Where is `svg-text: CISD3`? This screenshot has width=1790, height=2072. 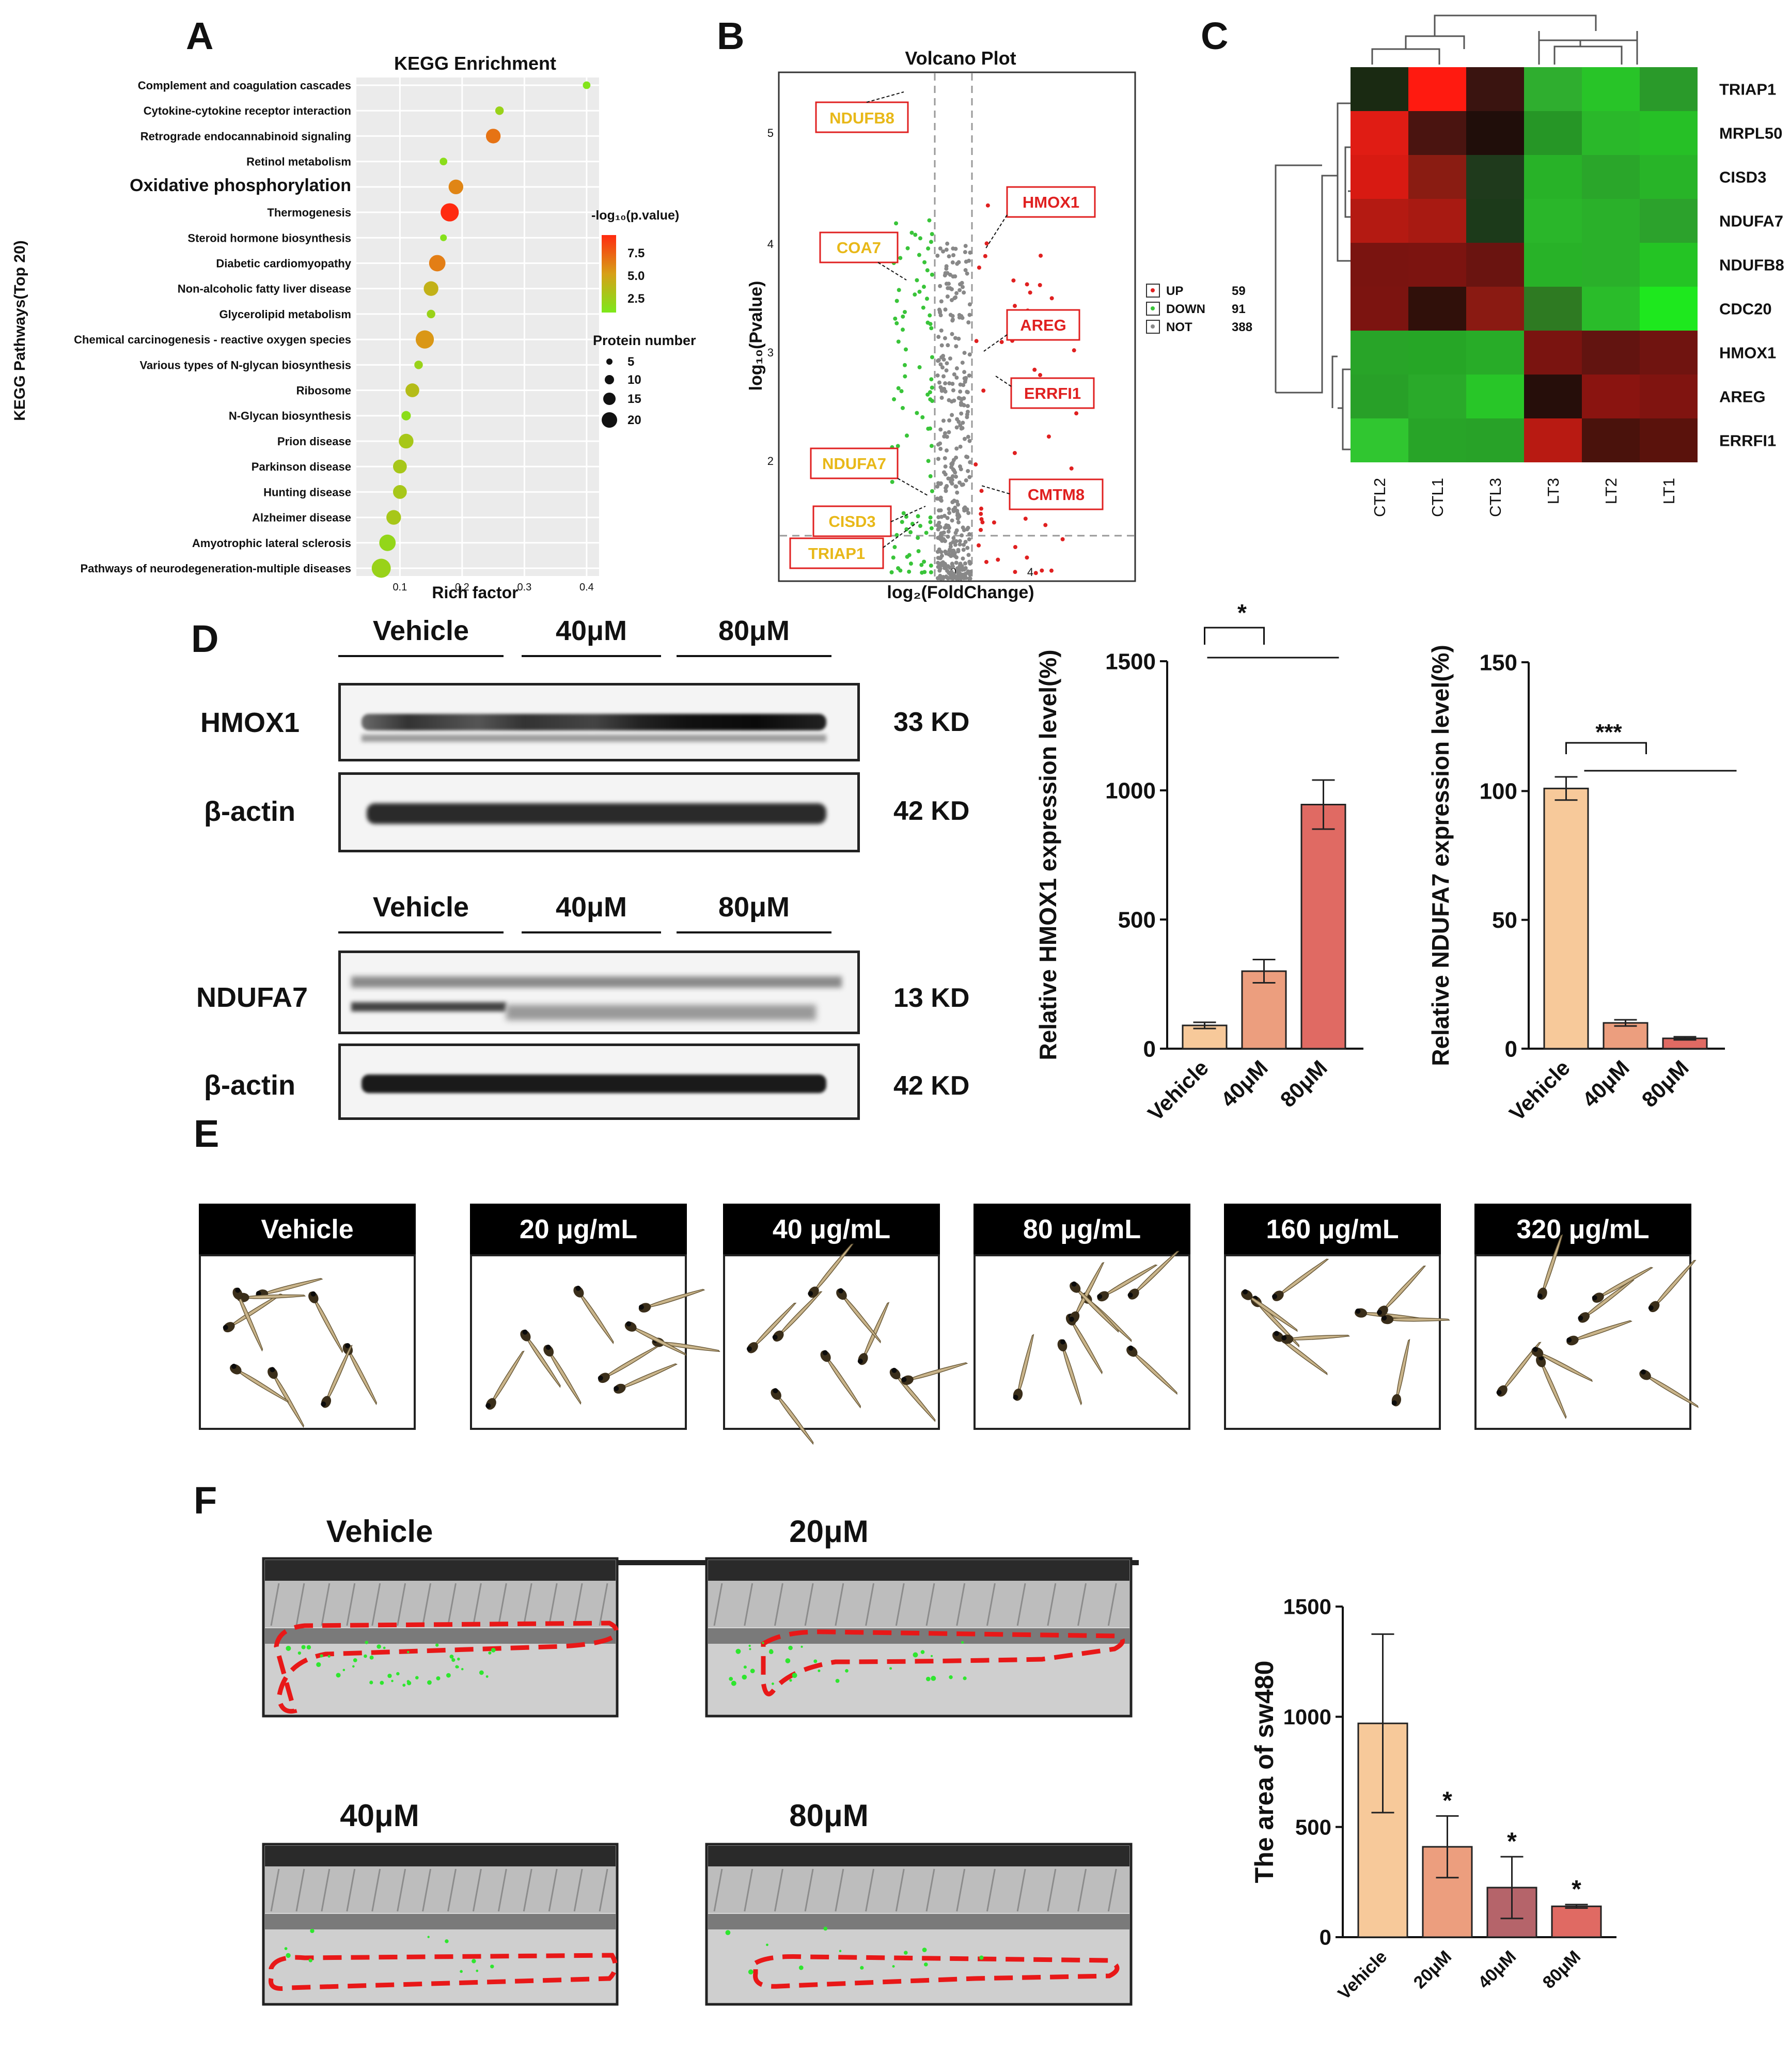 svg-text: CISD3 is located at coordinates (851, 521).